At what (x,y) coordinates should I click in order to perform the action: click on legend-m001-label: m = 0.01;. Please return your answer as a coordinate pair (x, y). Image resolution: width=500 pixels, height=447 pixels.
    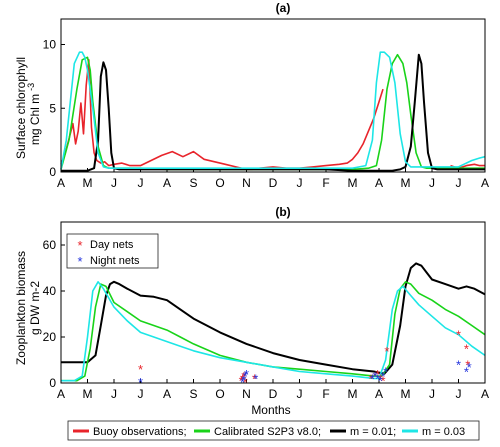
    Looking at the image, I should click on (373, 432).